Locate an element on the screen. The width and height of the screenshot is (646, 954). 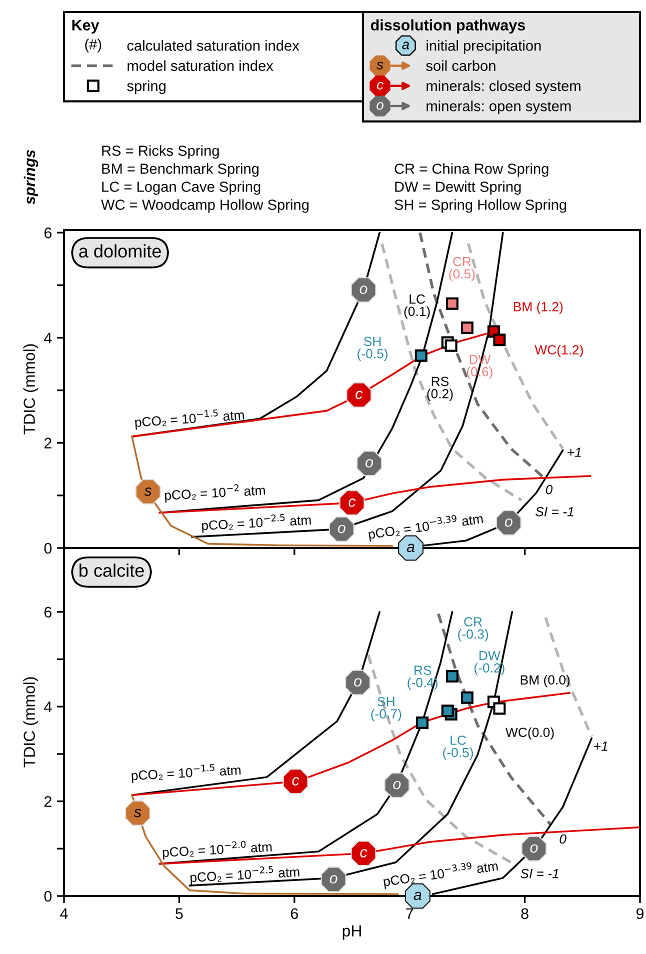
text: o is located at coordinates (380, 106).